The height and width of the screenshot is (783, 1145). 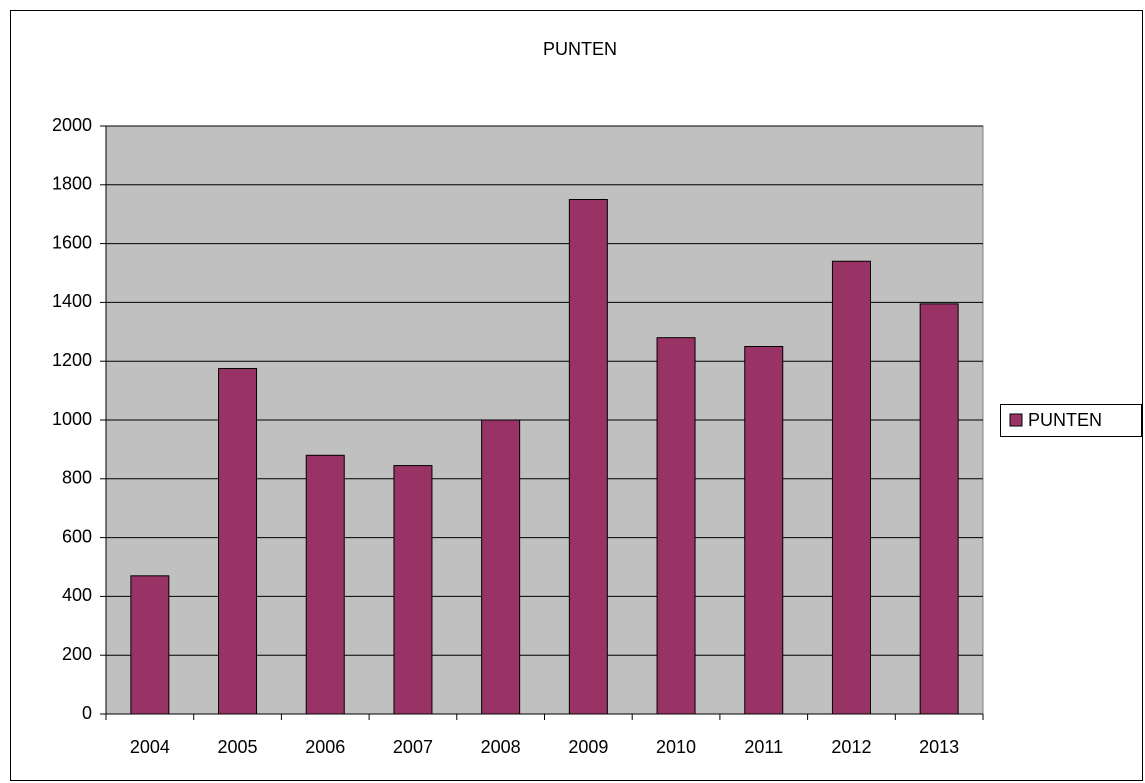 I want to click on x-tick-label: 2006, so click(x=325, y=747).